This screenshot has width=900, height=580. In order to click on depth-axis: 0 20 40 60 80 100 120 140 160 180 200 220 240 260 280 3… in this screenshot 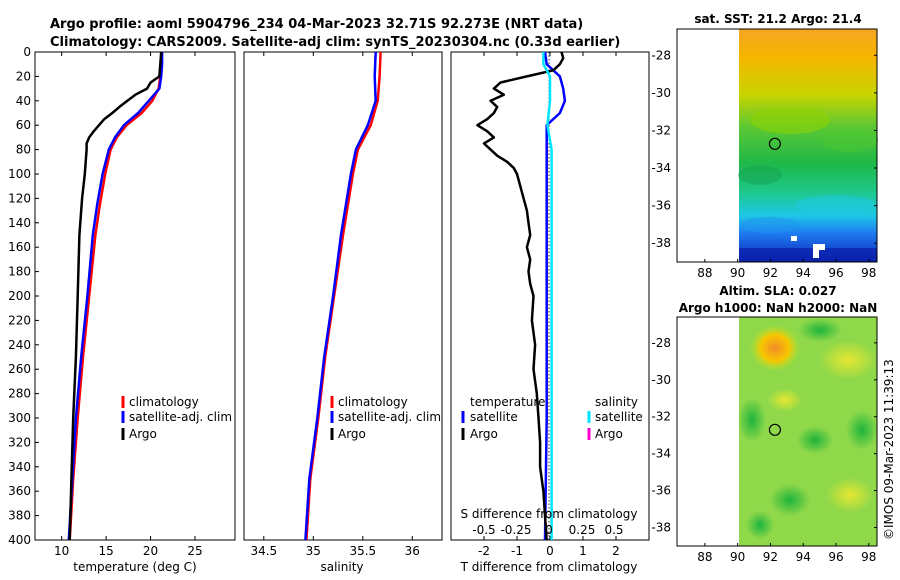, I will do `click(23, 296)`.